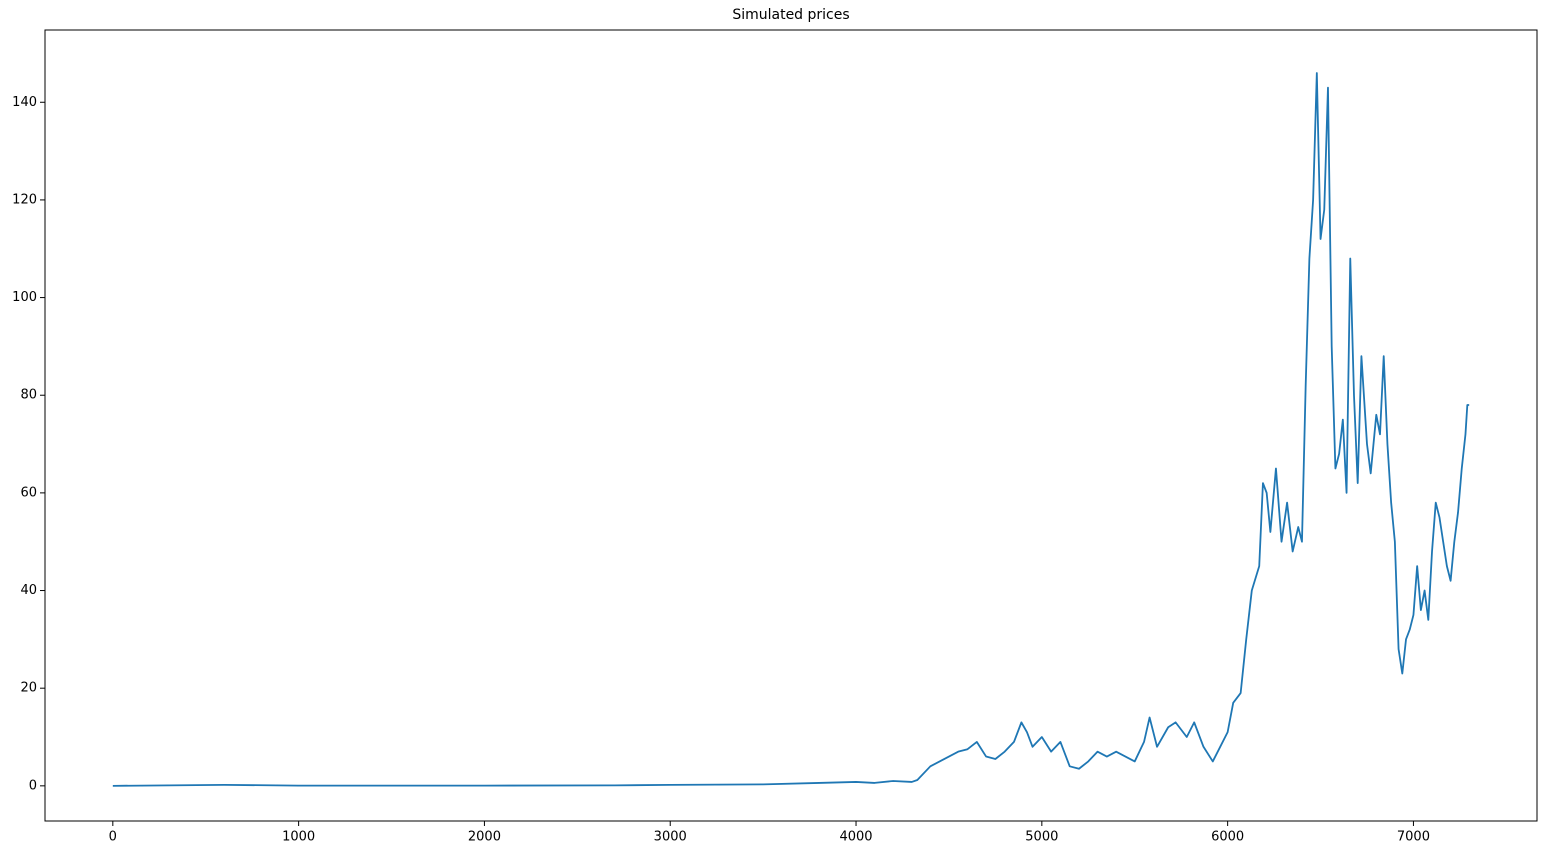 This screenshot has width=1557, height=864. I want to click on x-tick-label: 4000, so click(855, 837).